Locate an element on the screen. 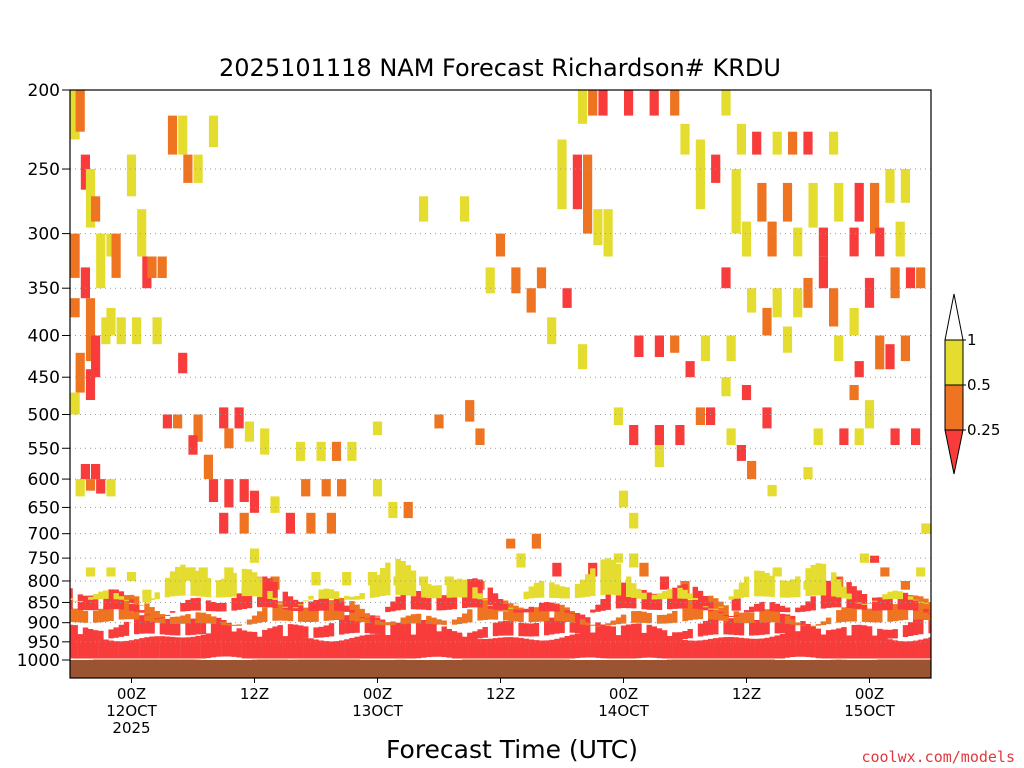 The width and height of the screenshot is (1024, 768). ytick-label-650: 650 is located at coordinates (44, 508).